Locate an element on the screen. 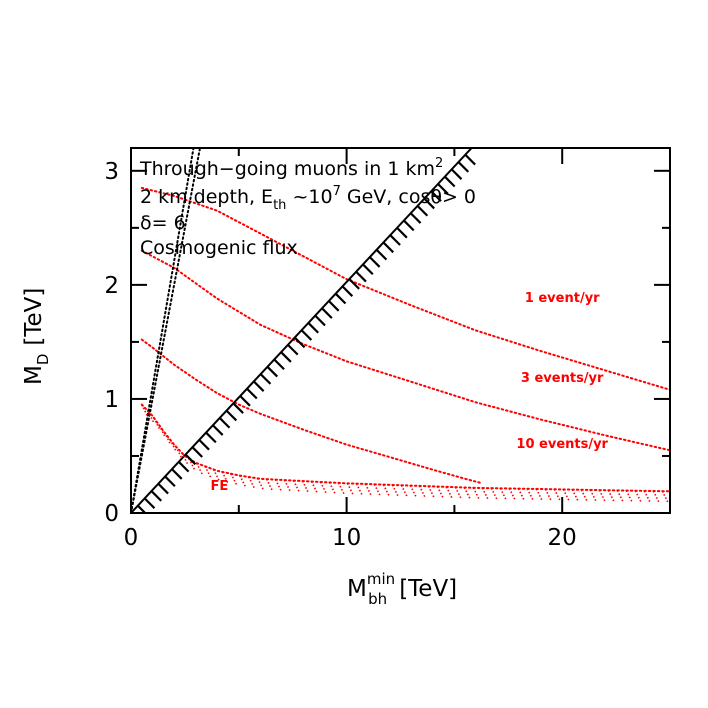 The height and width of the screenshot is (708, 708). x-axis-title: Mmin bh [TeV] is located at coordinates (402, 589).